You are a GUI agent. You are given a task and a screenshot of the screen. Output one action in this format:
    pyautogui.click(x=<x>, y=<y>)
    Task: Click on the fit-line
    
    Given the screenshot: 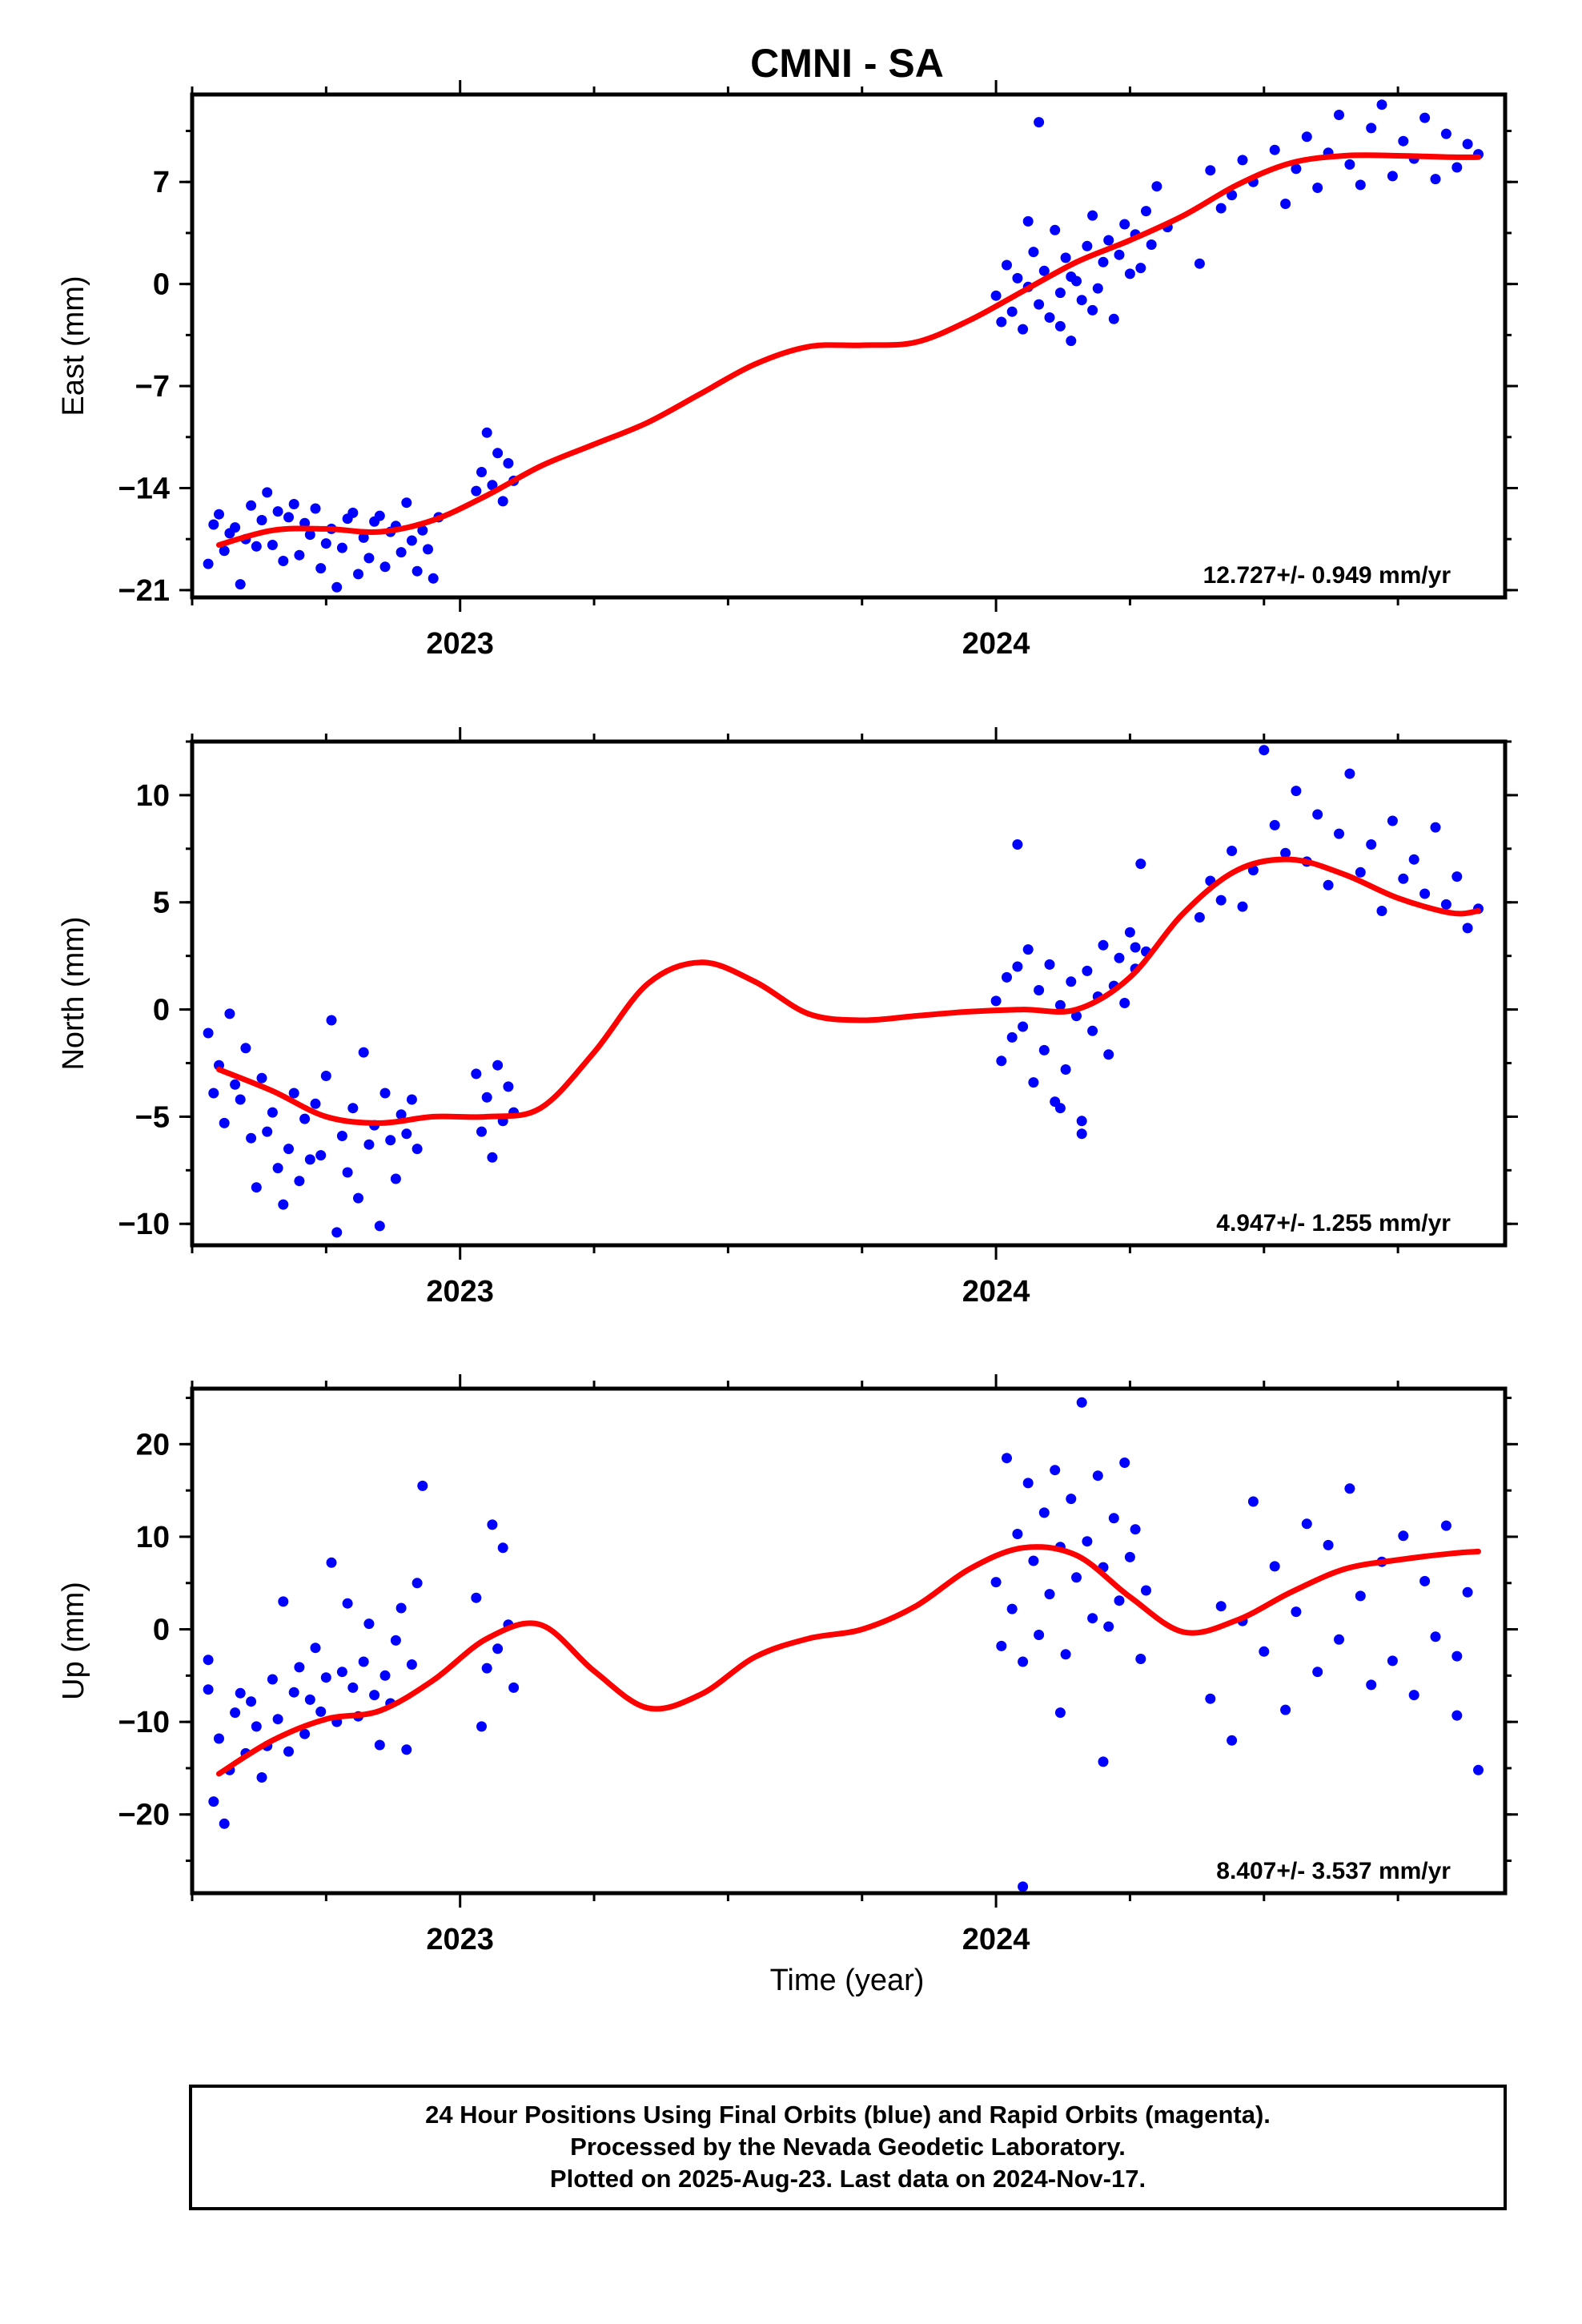 What is the action you would take?
    pyautogui.click(x=848, y=991)
    